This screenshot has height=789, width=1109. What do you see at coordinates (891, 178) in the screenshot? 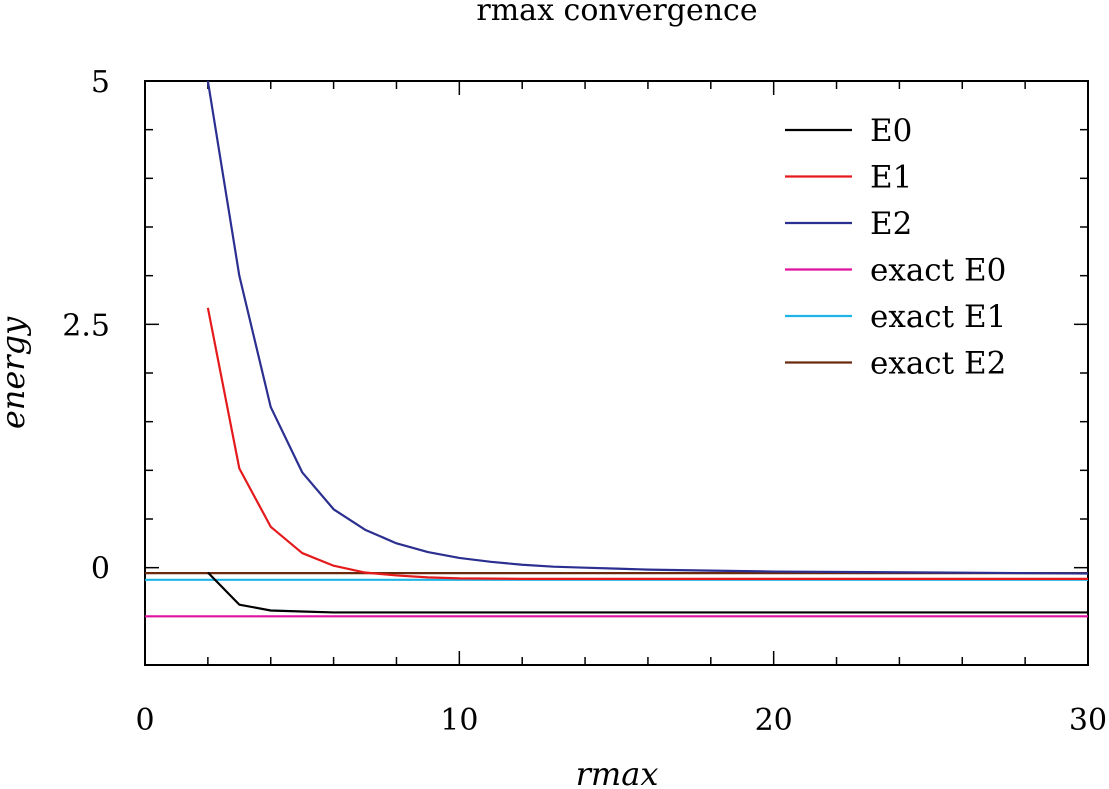
I see `legend-label: E1` at bounding box center [891, 178].